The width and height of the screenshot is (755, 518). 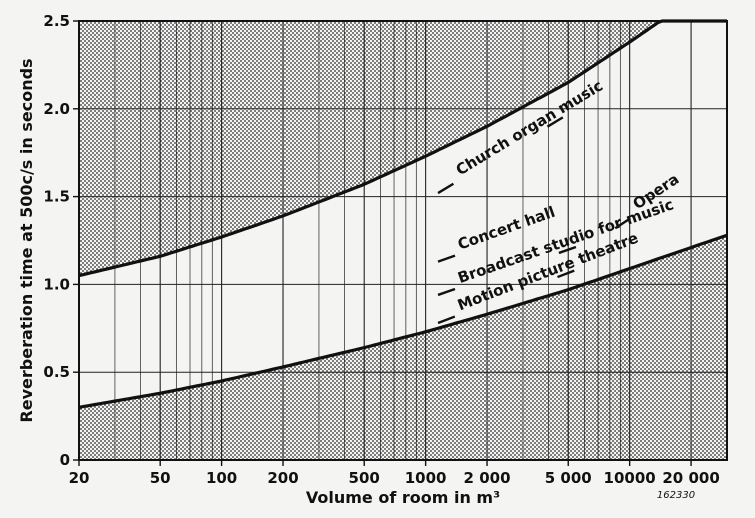 I want to click on x-tick-label: 200, so click(x=282, y=478).